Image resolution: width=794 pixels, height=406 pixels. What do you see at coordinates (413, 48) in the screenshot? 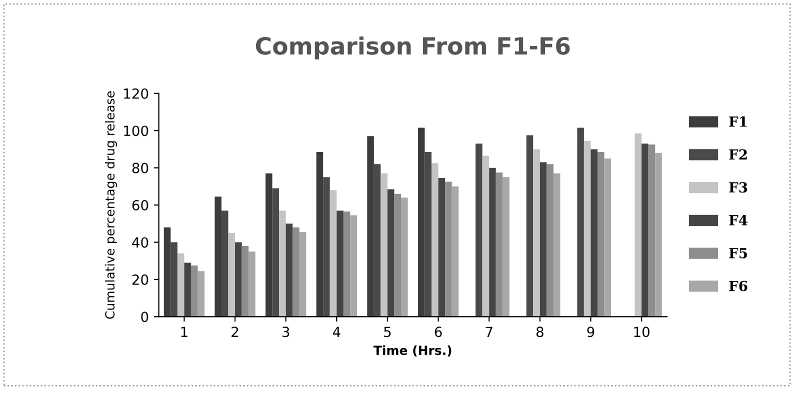
I see `chart-title: Comparison From F1-F6` at bounding box center [413, 48].